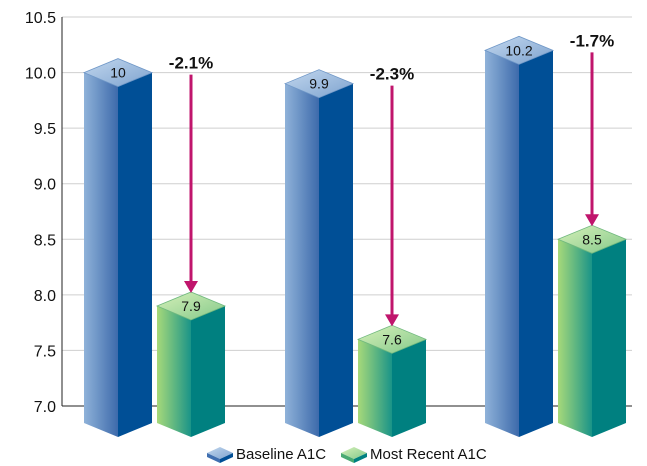 The width and height of the screenshot is (647, 466). What do you see at coordinates (40, 74) in the screenshot?
I see `y-tick-label: 10.0` at bounding box center [40, 74].